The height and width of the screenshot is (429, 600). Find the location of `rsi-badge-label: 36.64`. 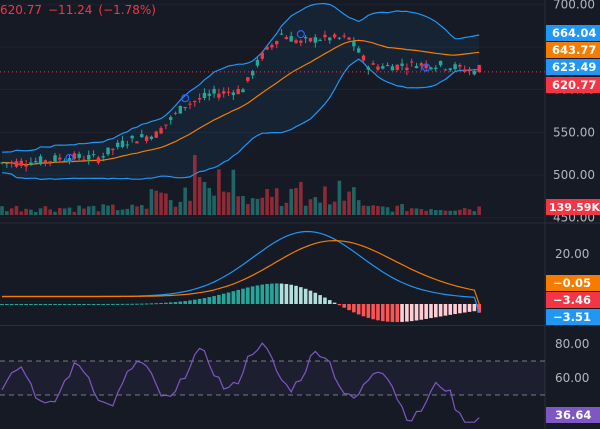

rsi-badge-label: 36.64 is located at coordinates (573, 415).